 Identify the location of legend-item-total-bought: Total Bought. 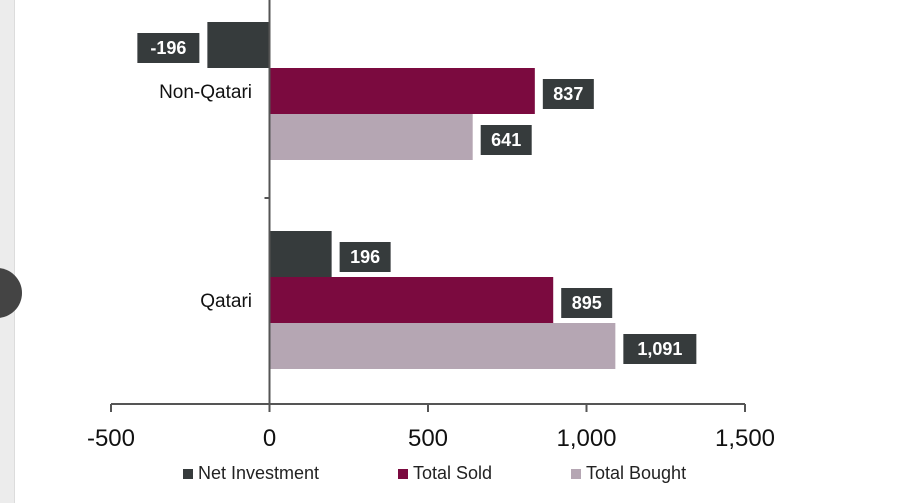
(628, 473).